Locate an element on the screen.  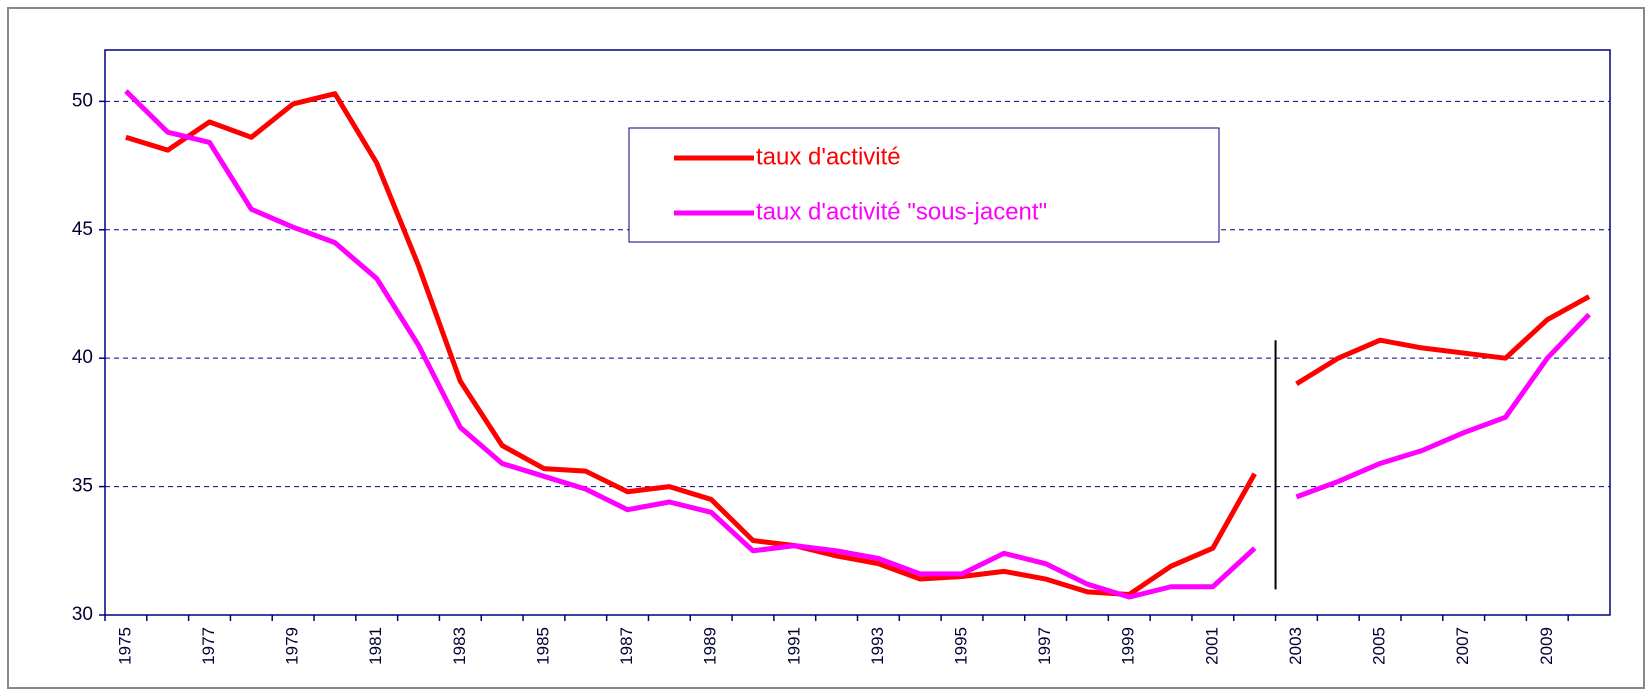
y-tick-label: 45 is located at coordinates (82, 229).